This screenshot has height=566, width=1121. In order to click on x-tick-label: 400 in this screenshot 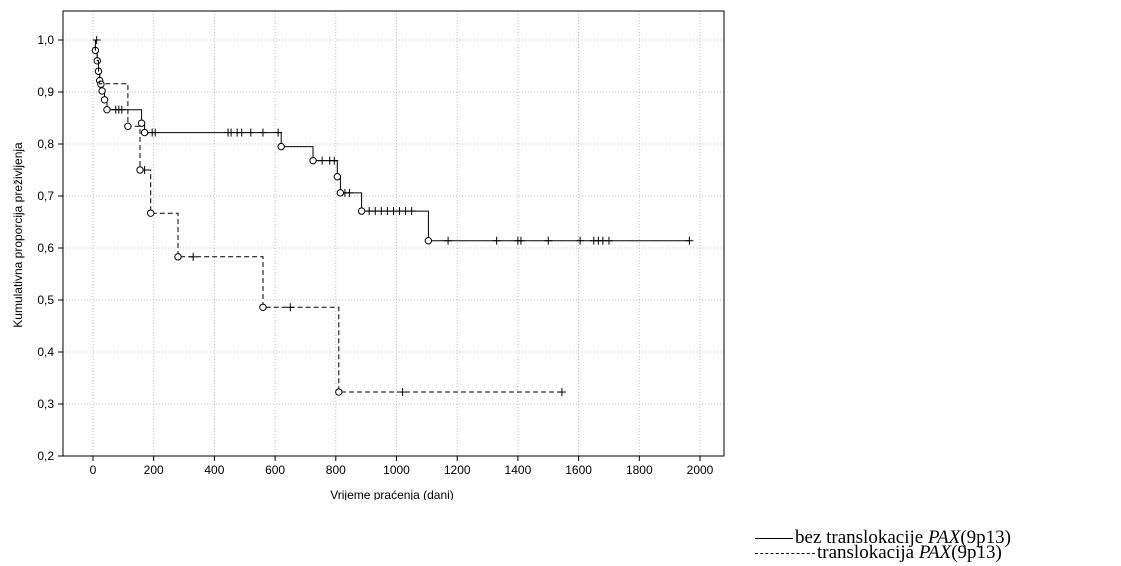, I will do `click(214, 470)`.